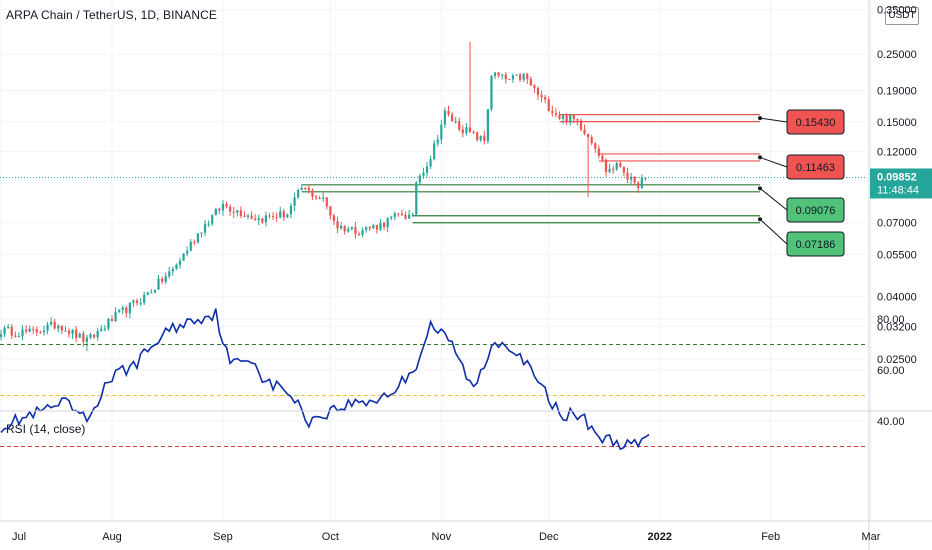  I want to click on callout-connector, so click(773, 120).